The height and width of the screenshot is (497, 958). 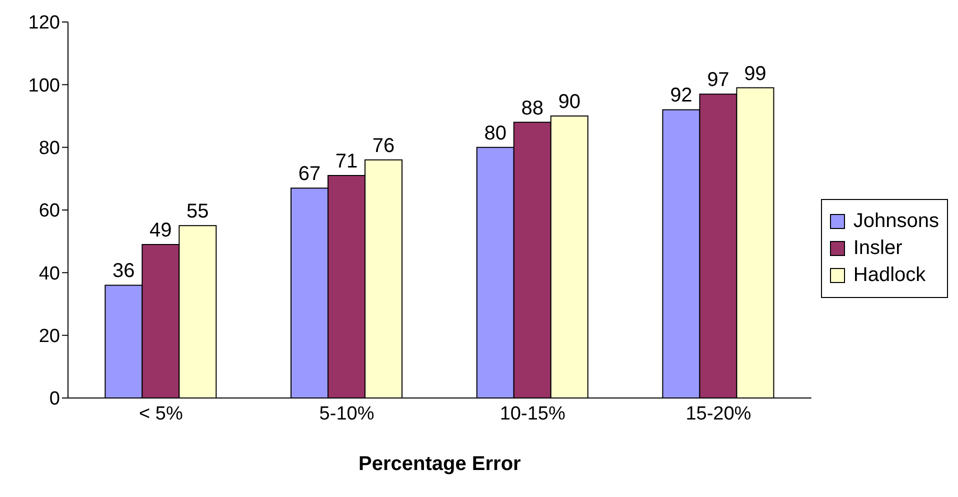 I want to click on data-label: 67, so click(x=309, y=174).